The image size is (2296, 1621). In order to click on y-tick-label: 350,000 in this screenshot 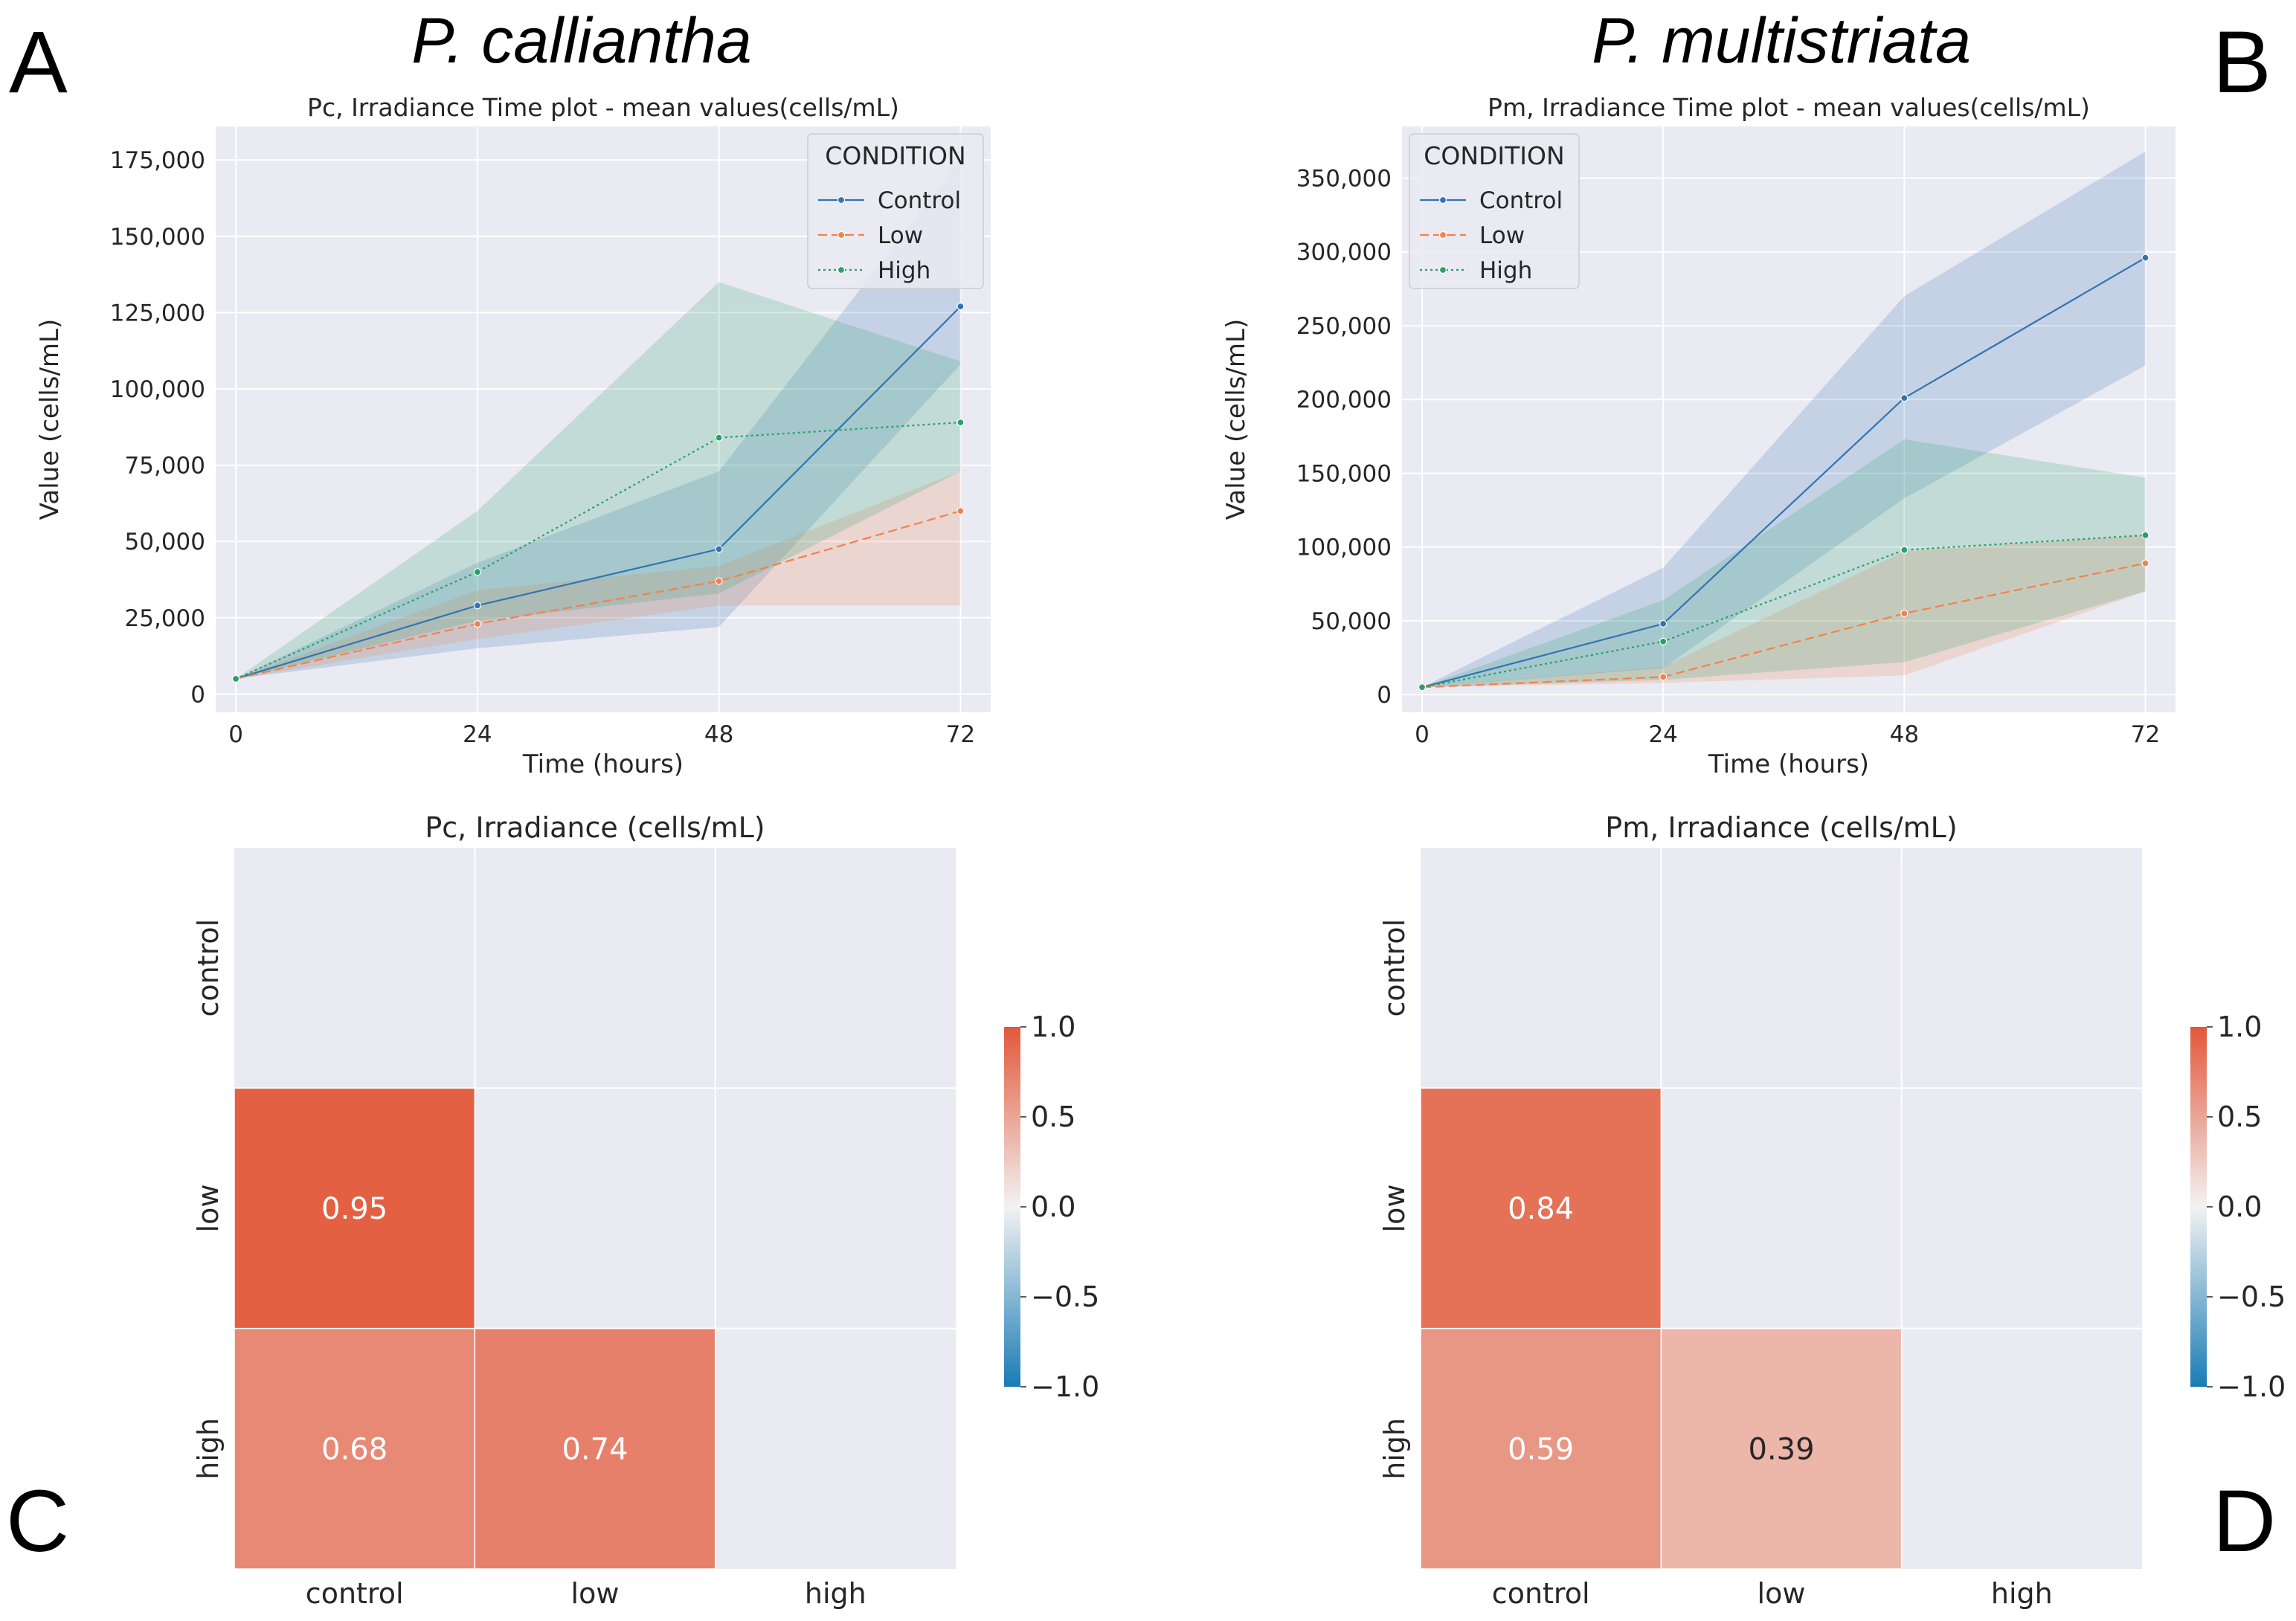, I will do `click(1344, 178)`.